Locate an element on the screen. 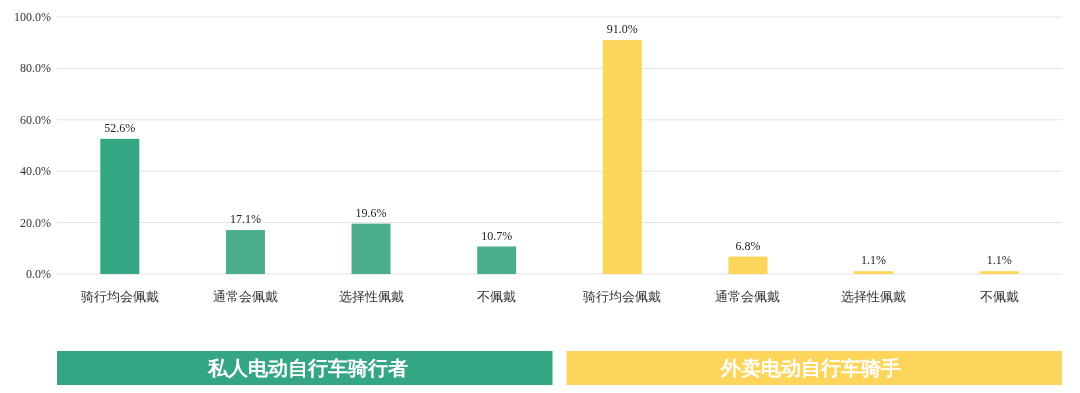 The image size is (1080, 393). data-label: 17.1% is located at coordinates (245, 219).